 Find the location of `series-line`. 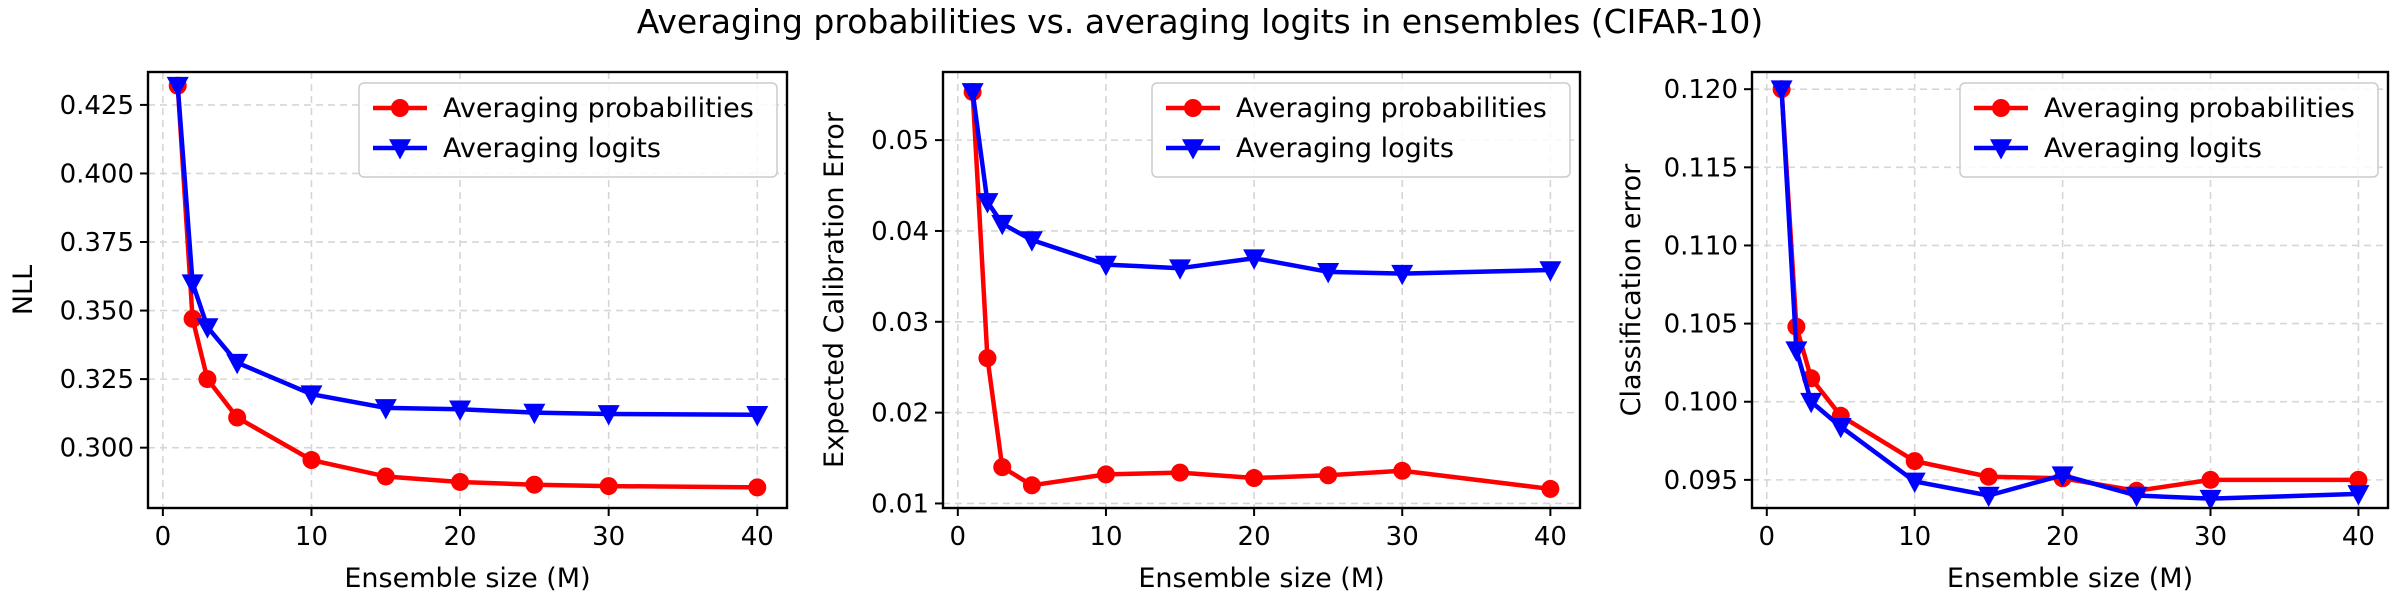

series-line is located at coordinates (1260, 183).